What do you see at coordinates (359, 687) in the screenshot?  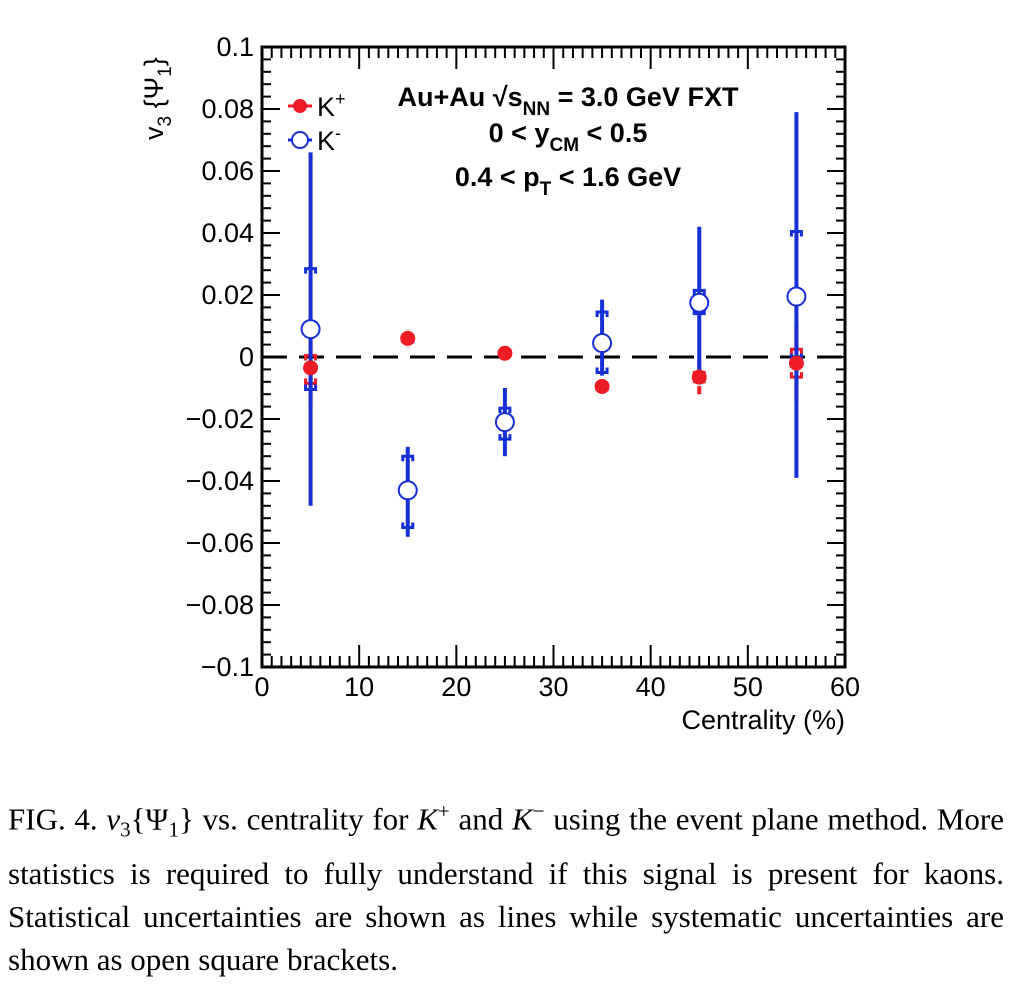 I see `x-tick-label: 10` at bounding box center [359, 687].